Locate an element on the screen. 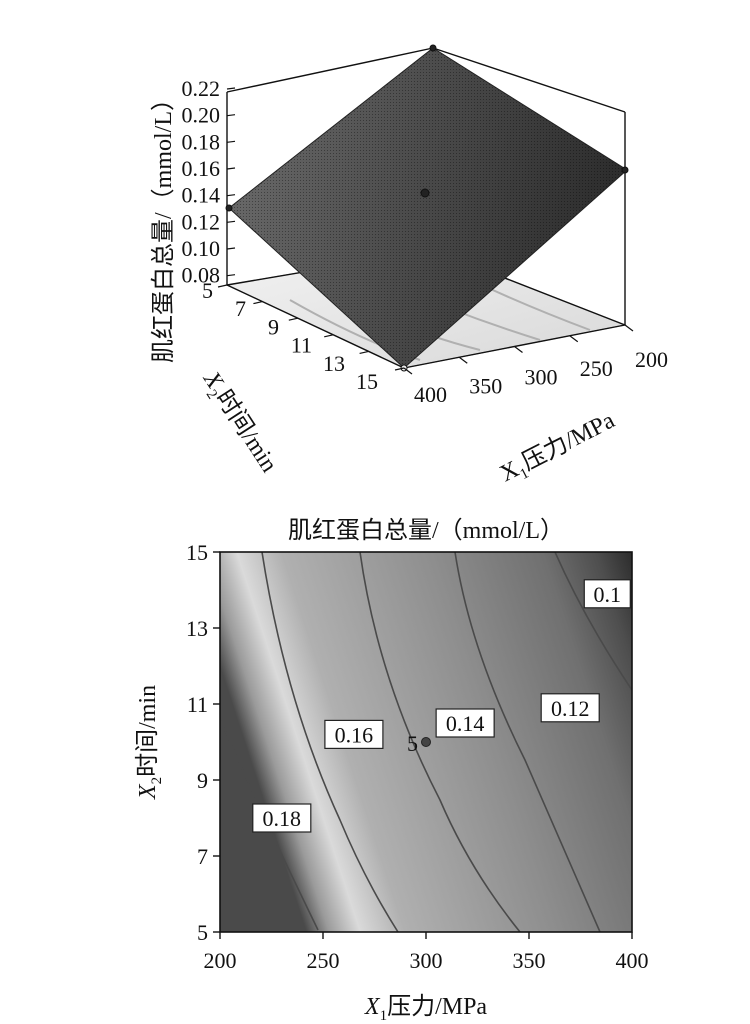 The width and height of the screenshot is (750, 1024). contour-x-tick-label: 300 is located at coordinates (426, 960).